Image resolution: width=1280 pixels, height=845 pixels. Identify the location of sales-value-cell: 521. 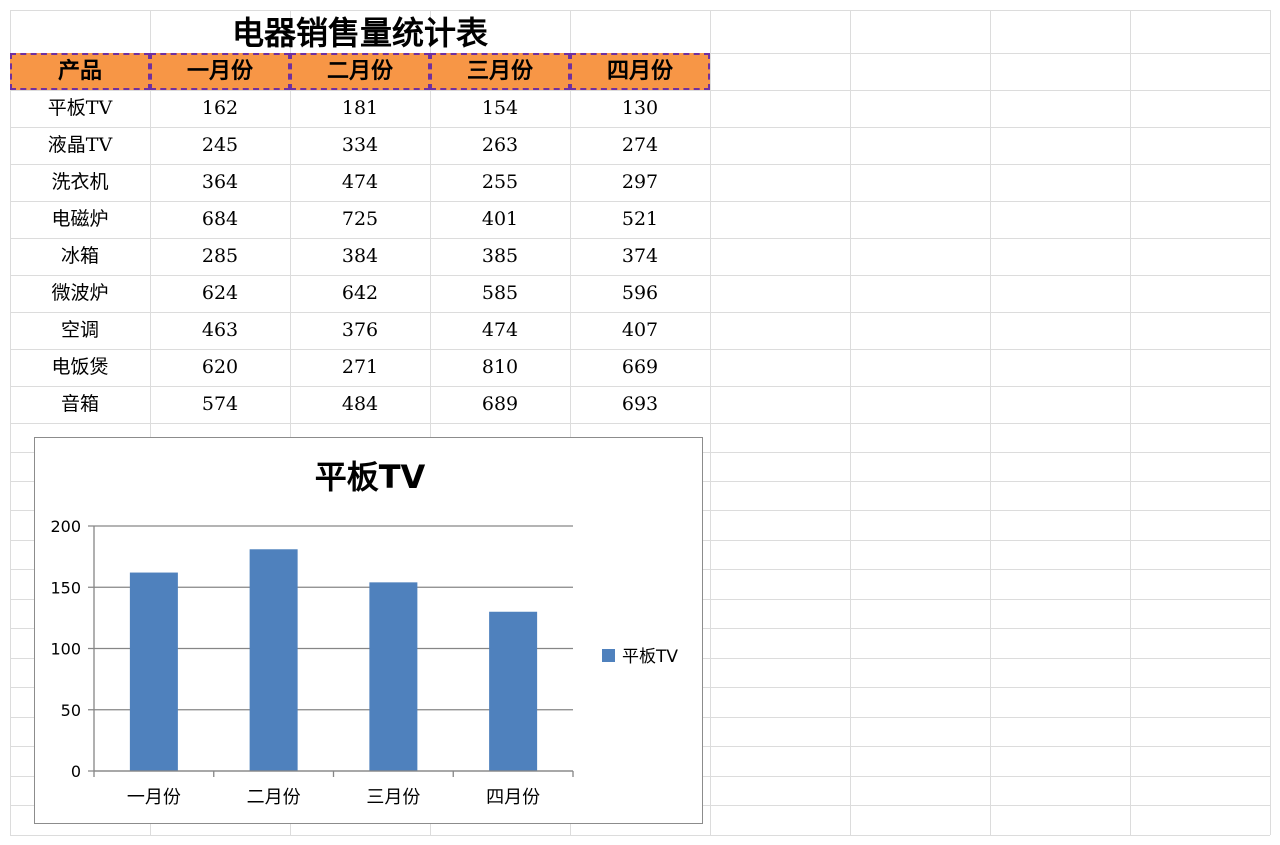
(640, 219).